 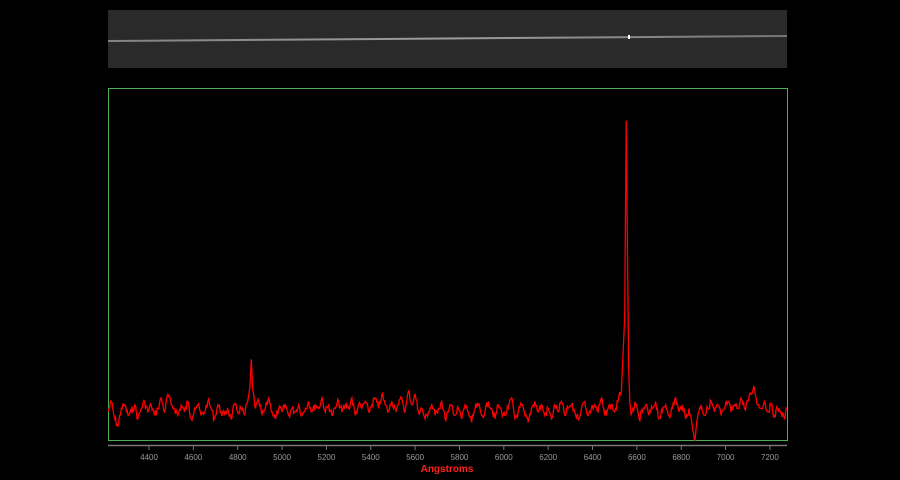 What do you see at coordinates (629, 37) in the screenshot?
I see `h-alpha-emission-spot` at bounding box center [629, 37].